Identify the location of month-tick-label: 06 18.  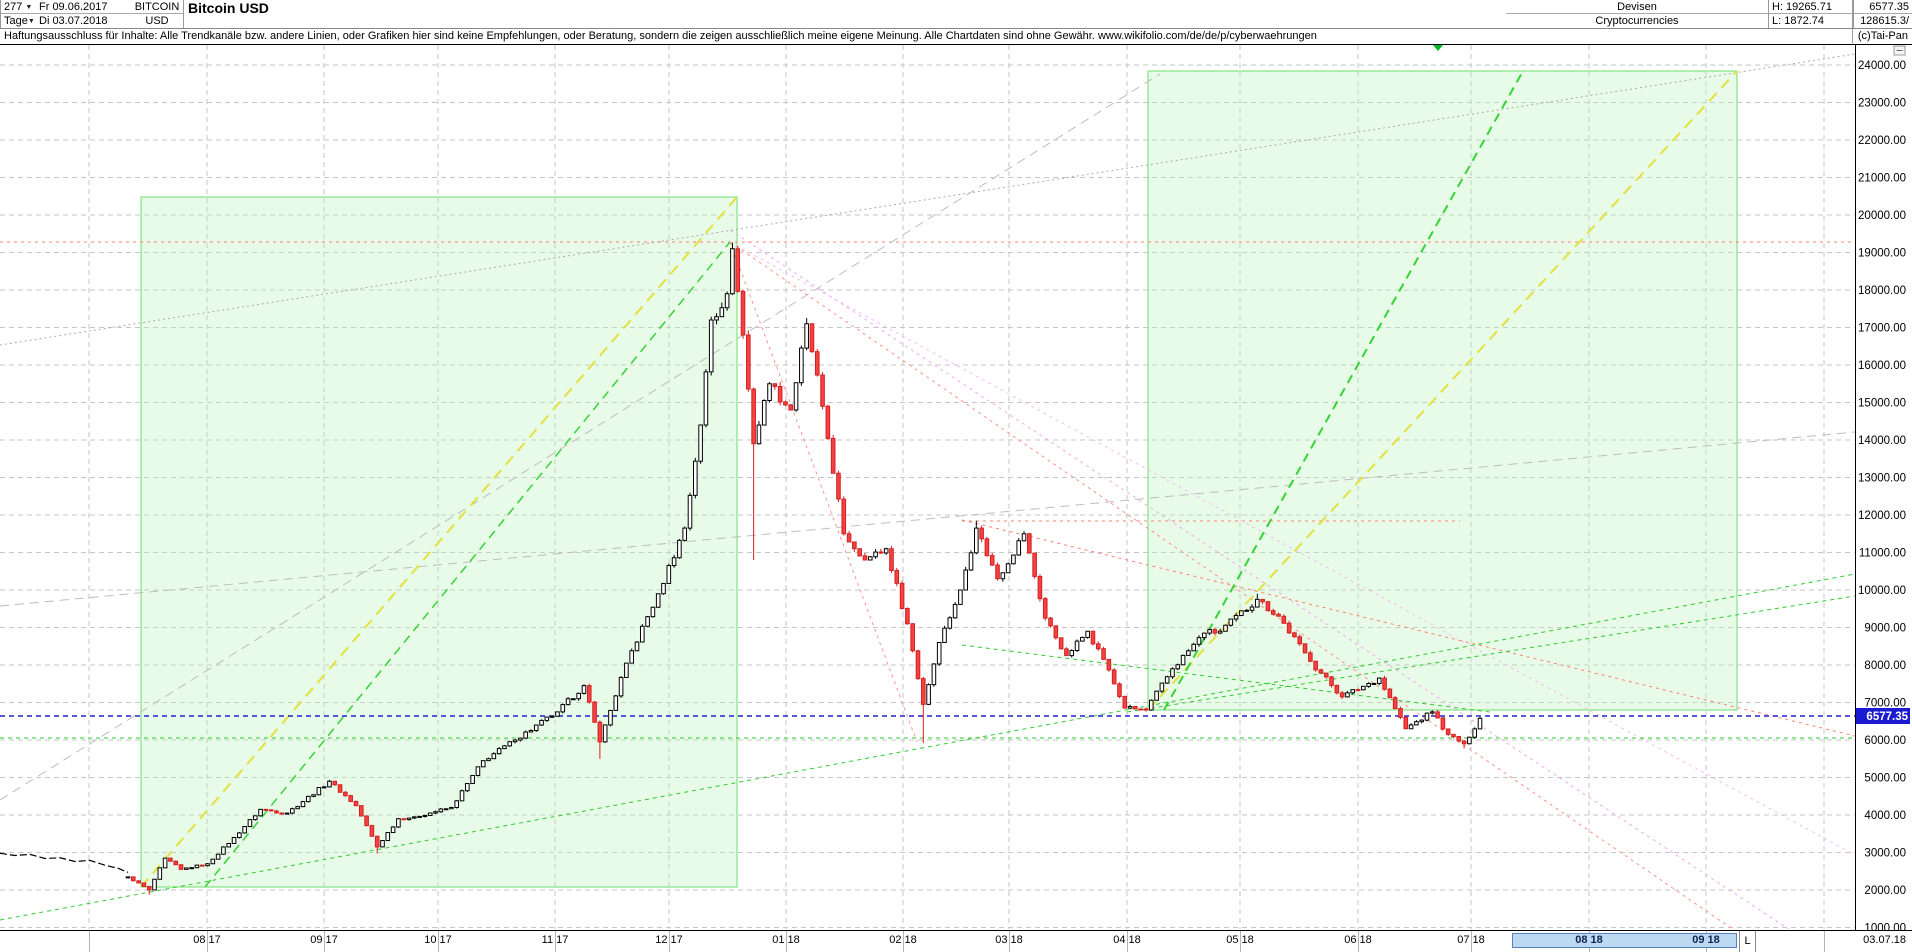
(1358, 940).